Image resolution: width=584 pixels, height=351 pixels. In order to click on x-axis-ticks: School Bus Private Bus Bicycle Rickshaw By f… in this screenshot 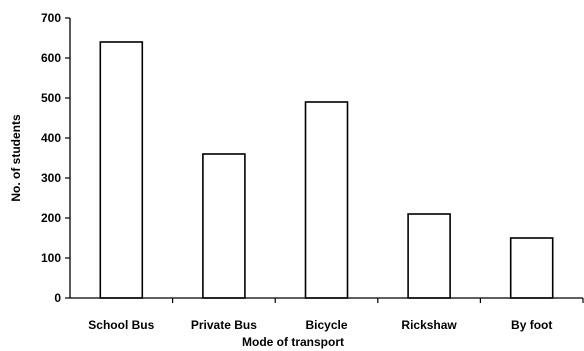, I will do `click(336, 315)`.